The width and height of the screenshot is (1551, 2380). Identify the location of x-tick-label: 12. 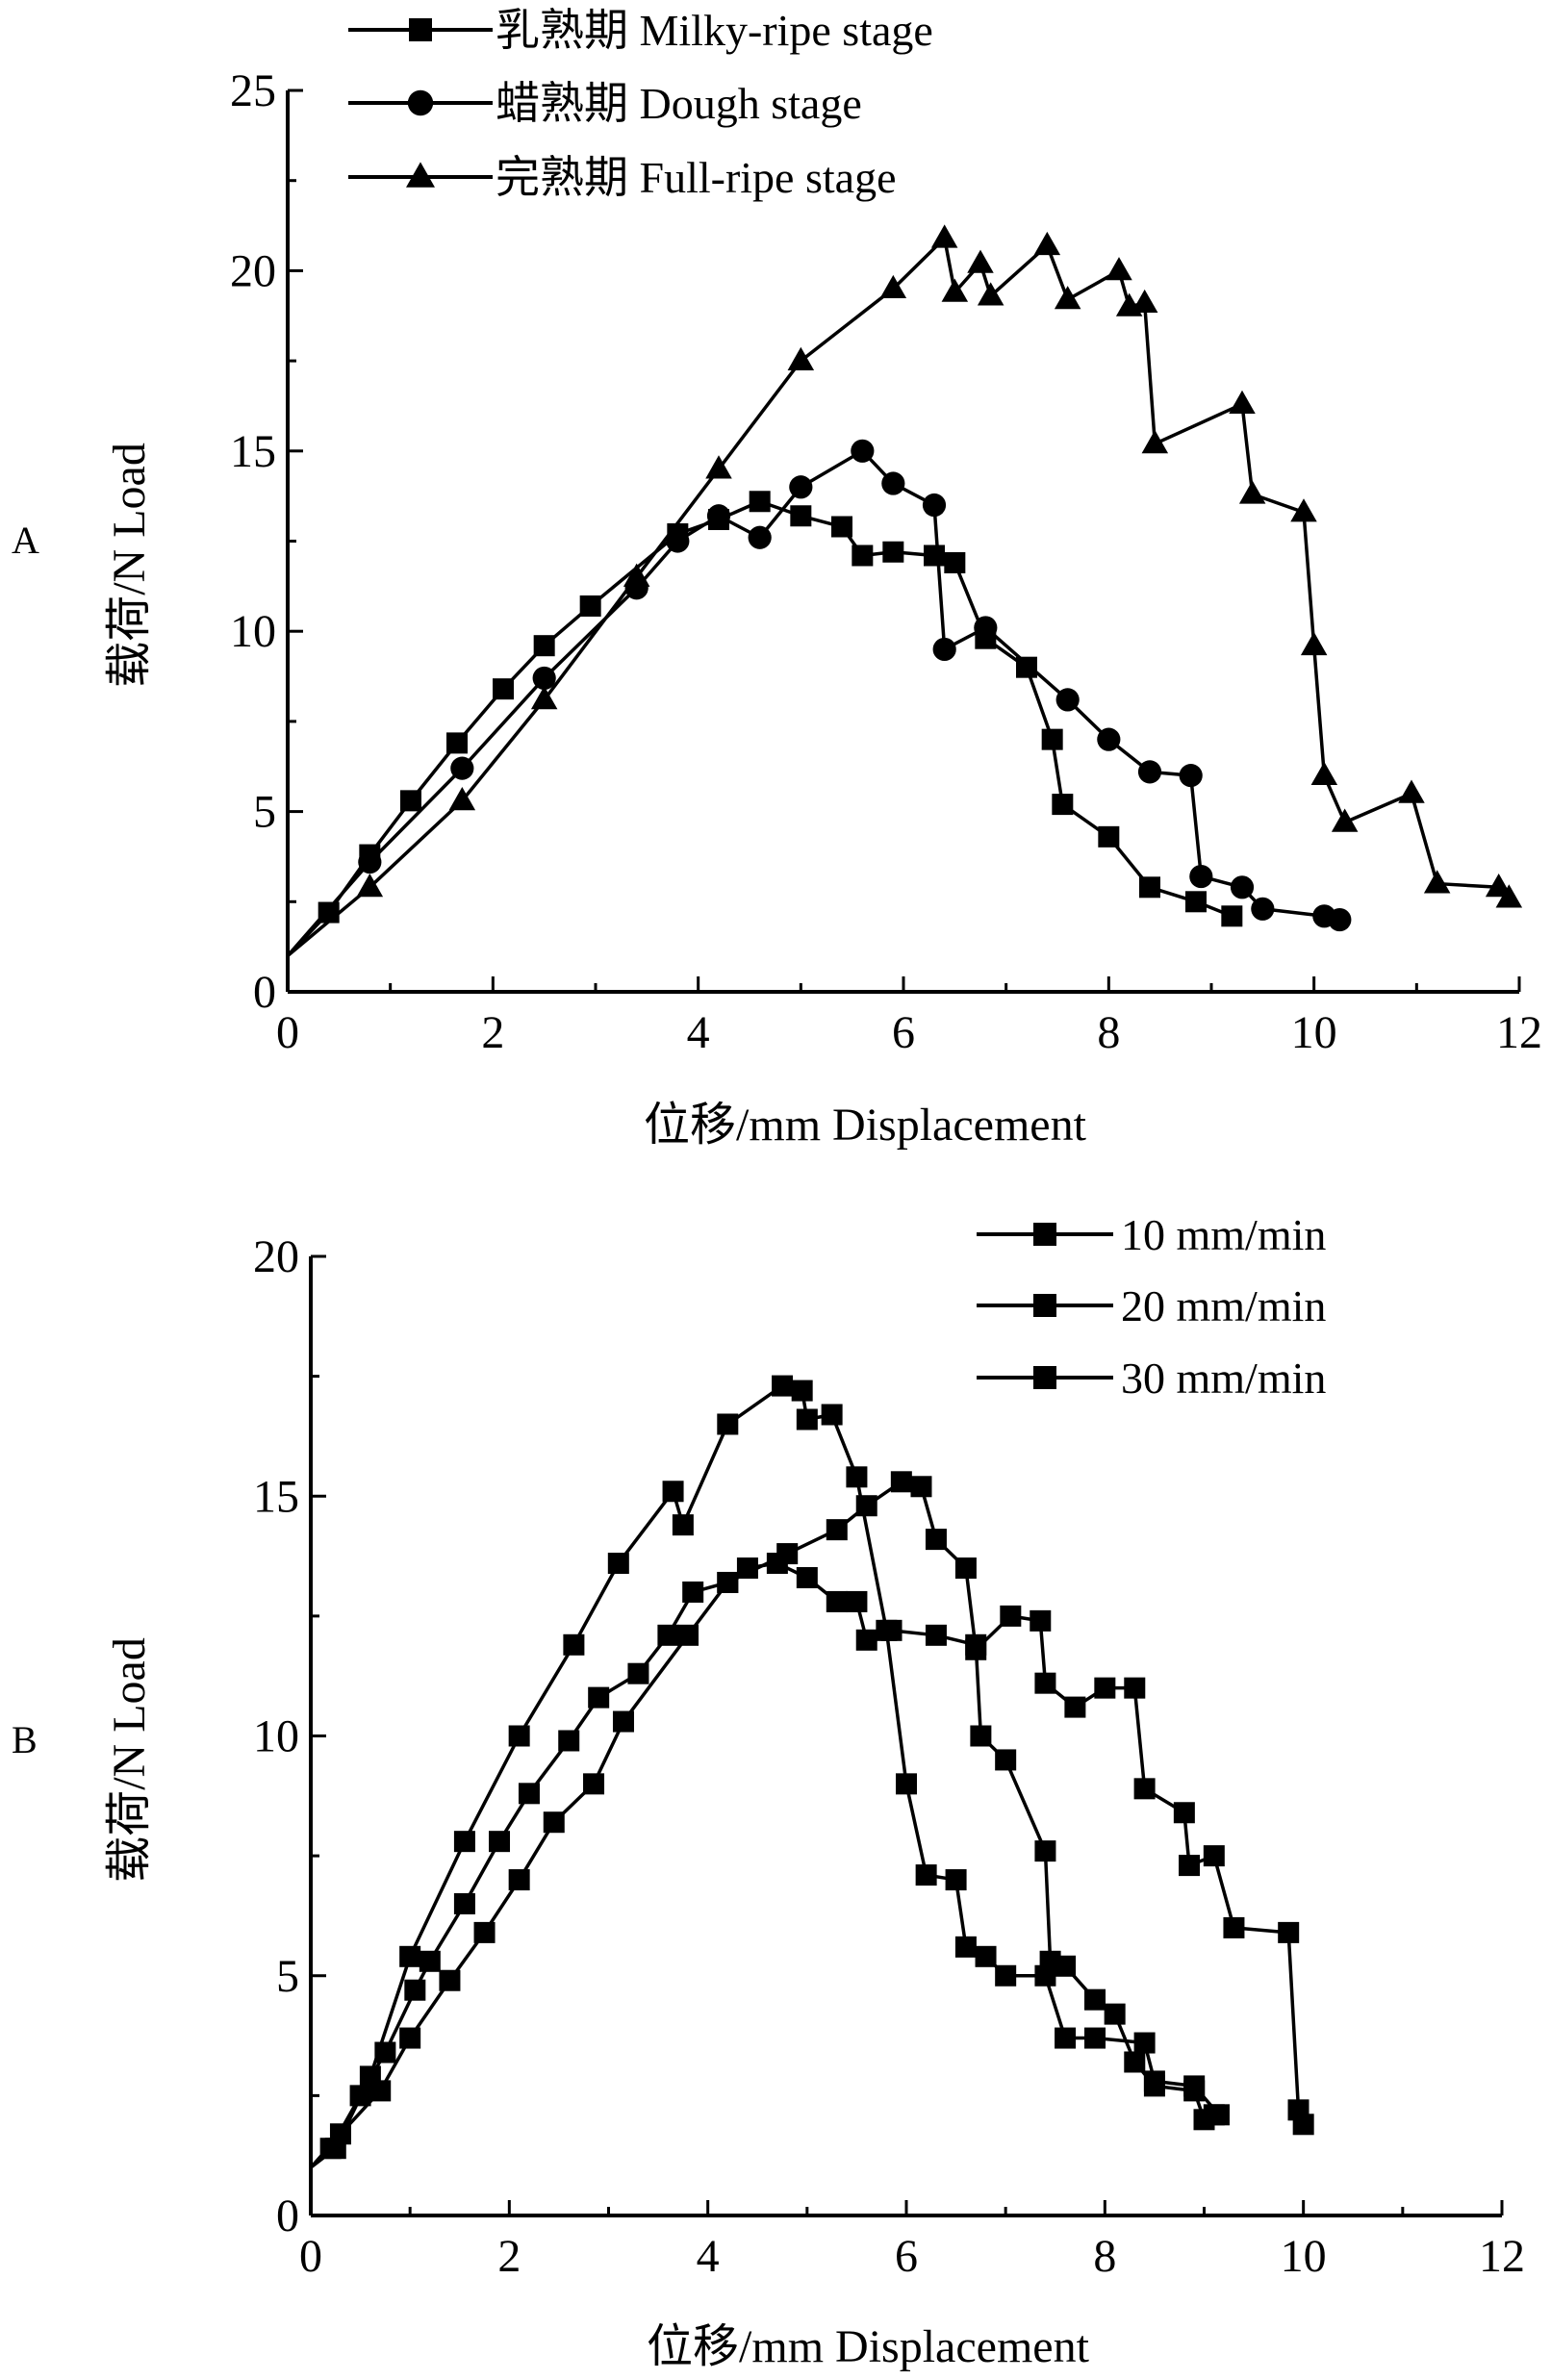
(1519, 1032).